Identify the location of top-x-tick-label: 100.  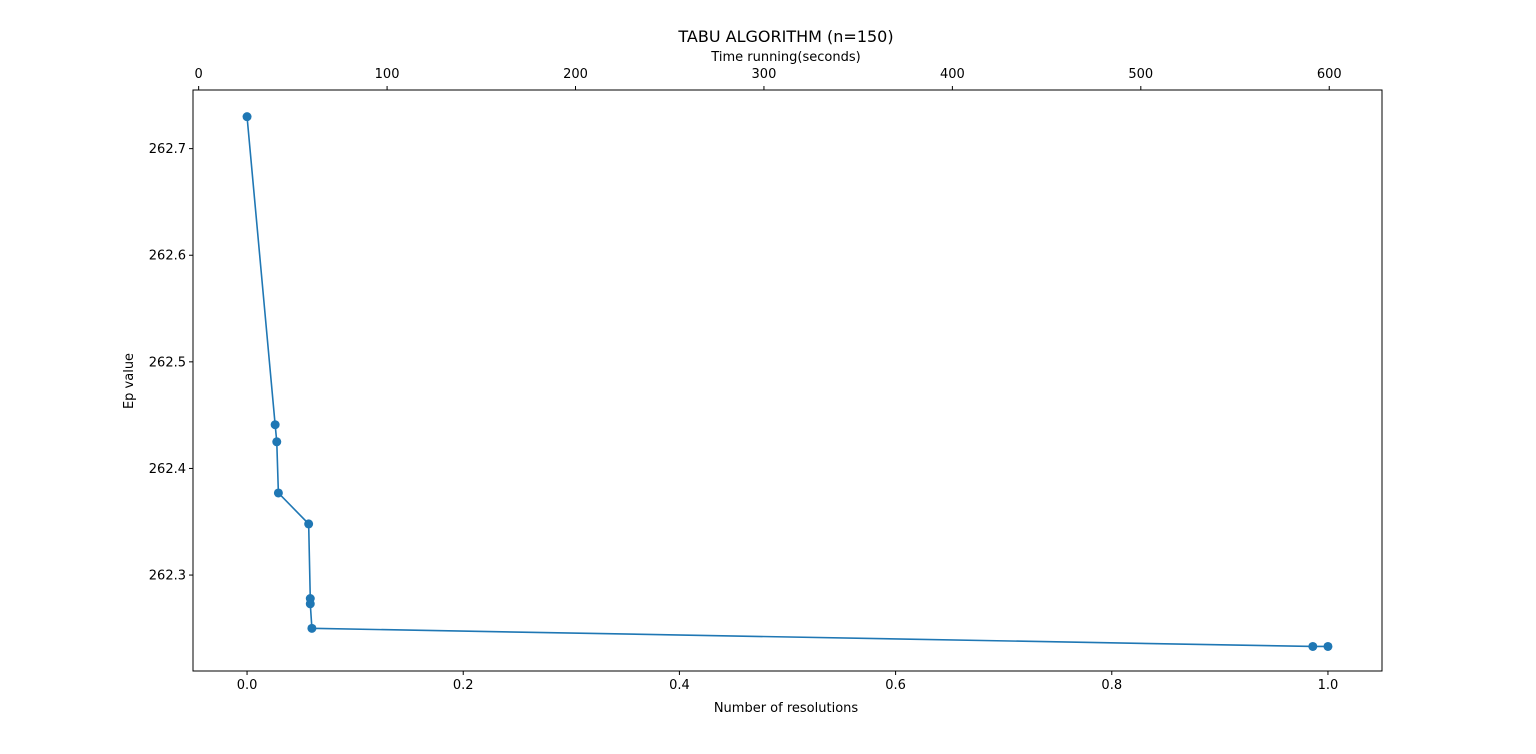
(387, 74).